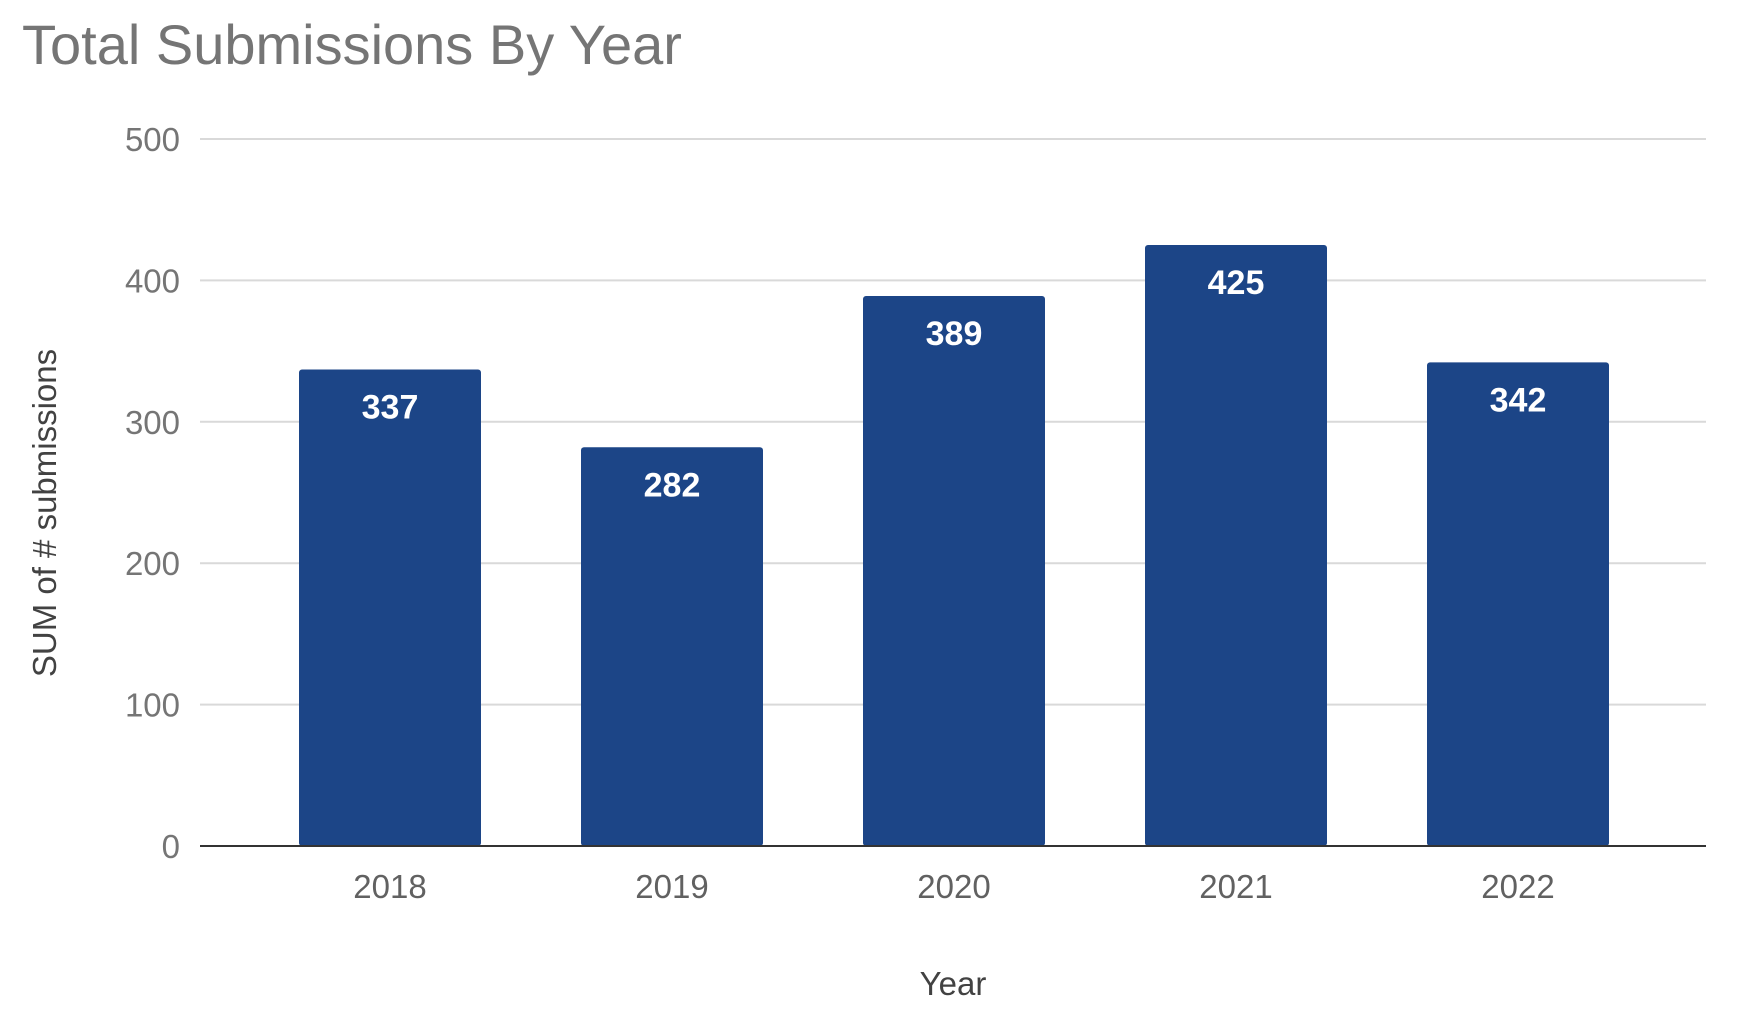 This screenshot has width=1740, height=1010. What do you see at coordinates (171, 846) in the screenshot?
I see `y-tick-label: 0` at bounding box center [171, 846].